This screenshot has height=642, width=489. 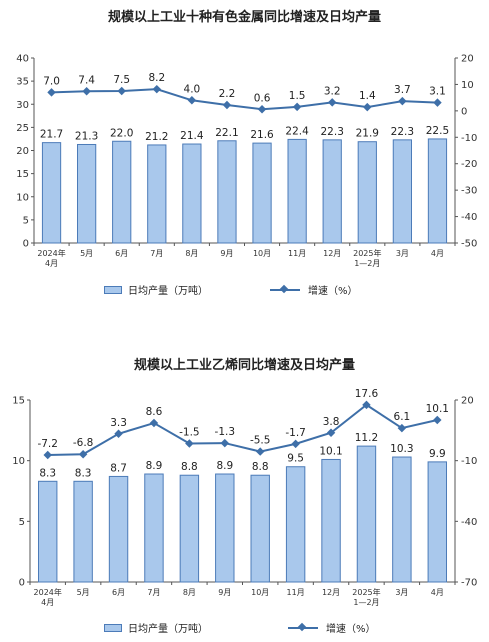 I want to click on bar-data-label: 22.0, so click(x=121, y=133).